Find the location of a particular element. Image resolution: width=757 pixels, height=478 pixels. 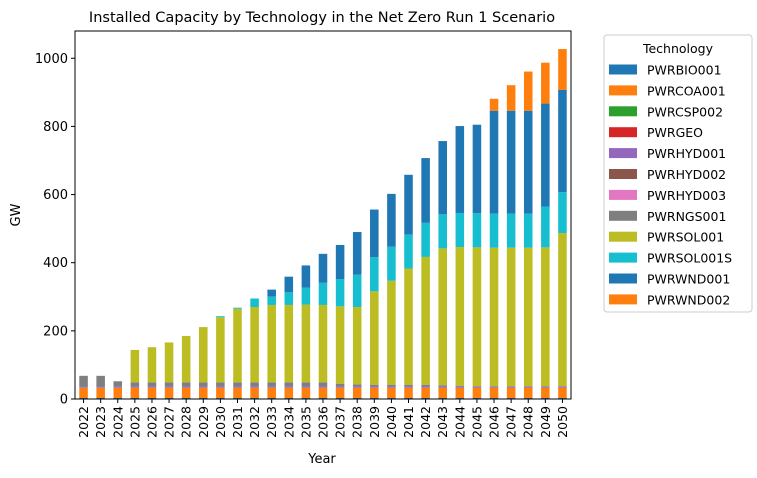

bar-segment-pwrngs001-2027 is located at coordinates (169, 384).